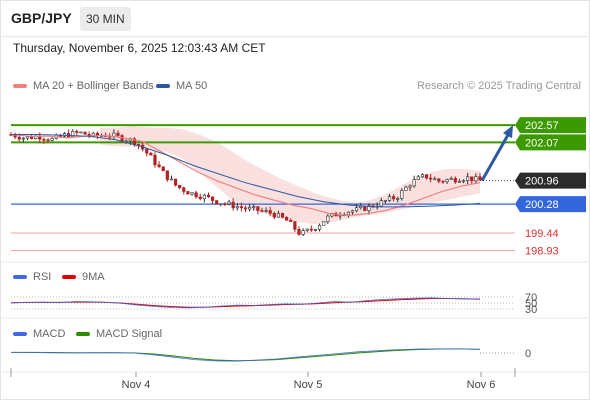  Describe the element at coordinates (542, 234) in the screenshot. I see `price-label-support: 199.44` at that location.